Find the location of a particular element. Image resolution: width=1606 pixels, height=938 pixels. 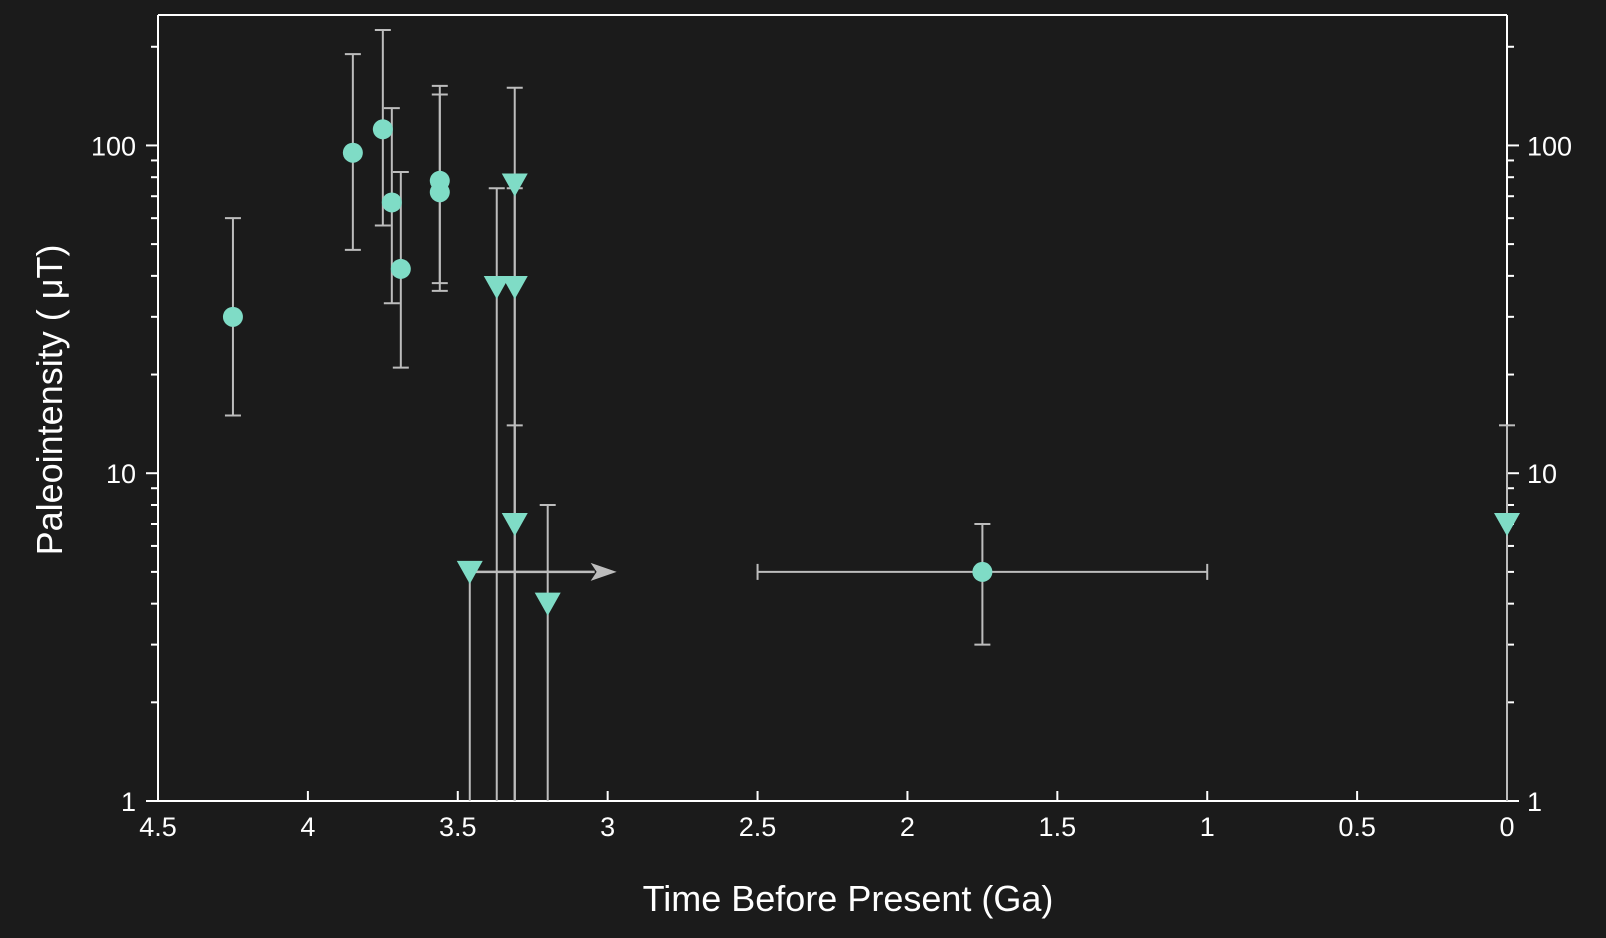

x-tick-label: 4 is located at coordinates (307, 827).